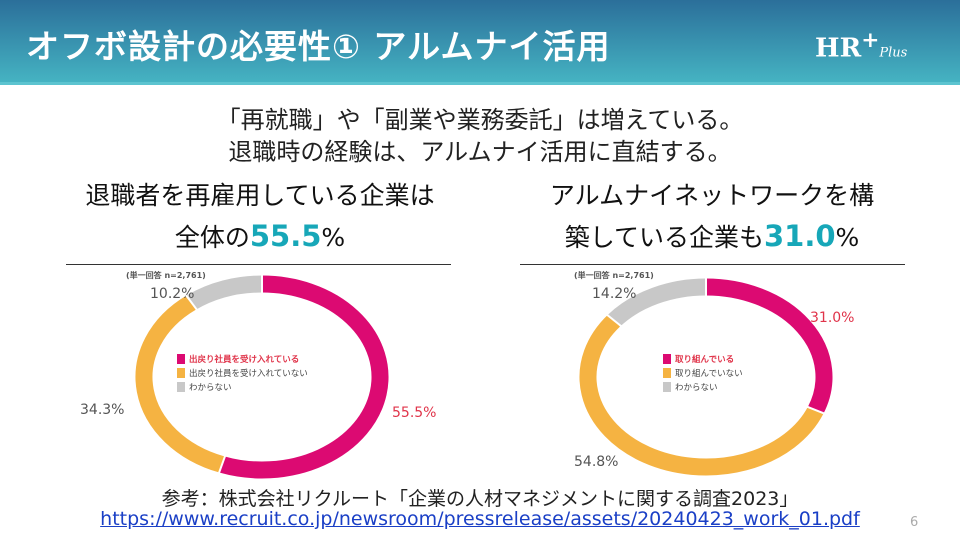 The width and height of the screenshot is (960, 540). I want to click on left-heading: 退職者を再雇用している企業は 全体の55.5%, so click(260, 217).